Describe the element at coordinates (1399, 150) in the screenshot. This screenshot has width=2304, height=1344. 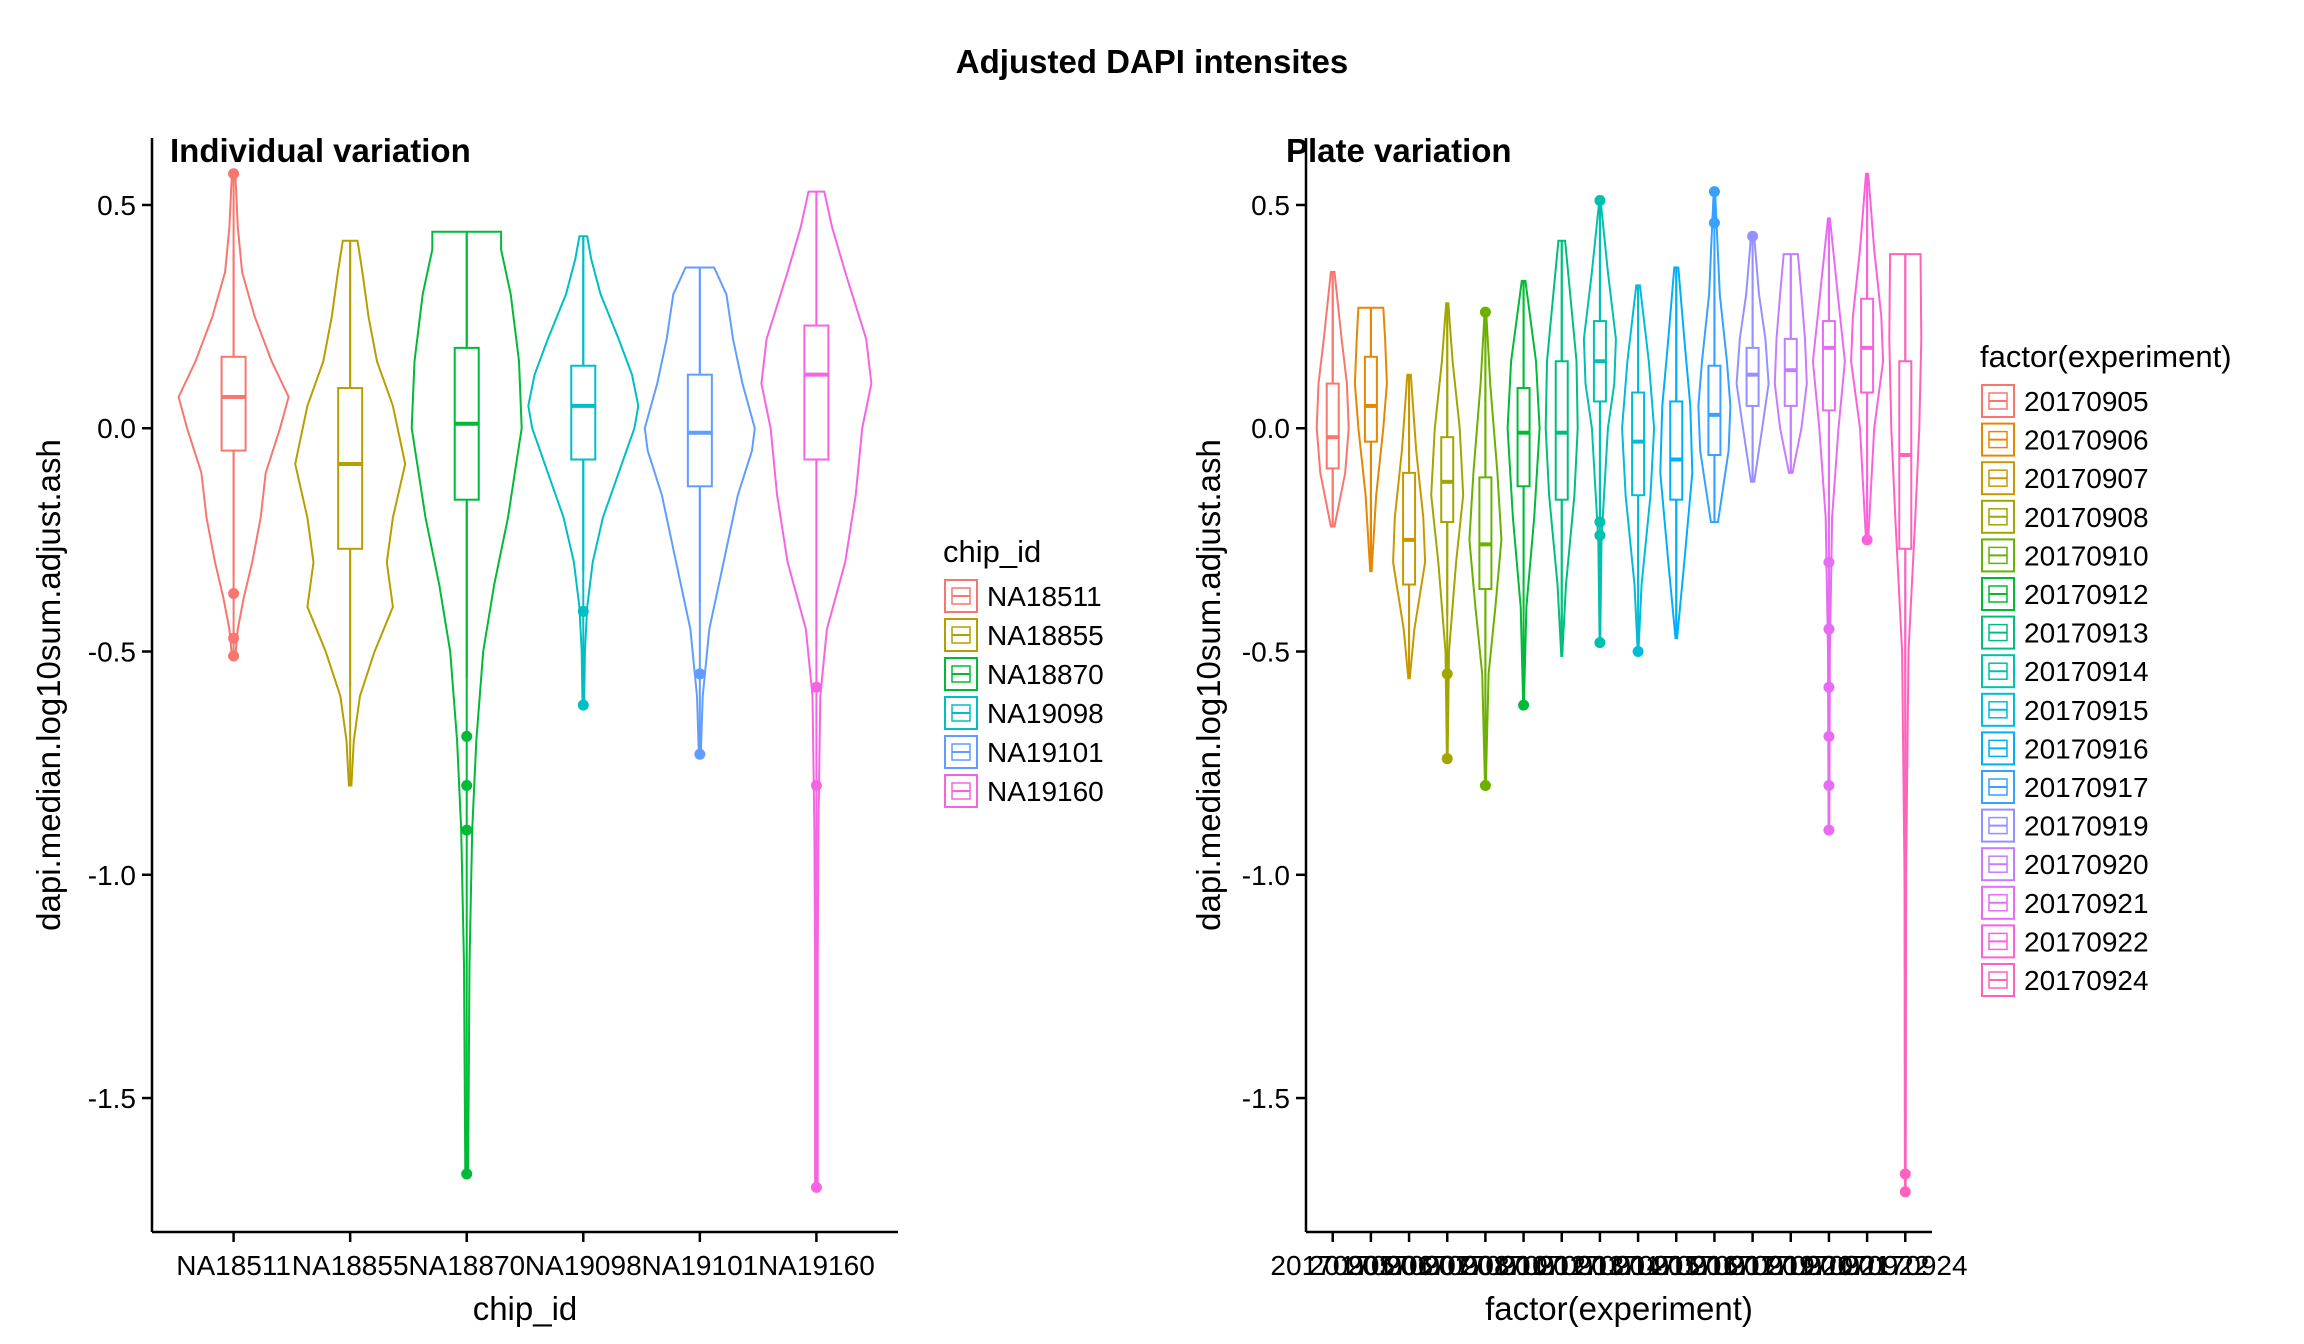
I see `panel-title: Plate variation` at that location.